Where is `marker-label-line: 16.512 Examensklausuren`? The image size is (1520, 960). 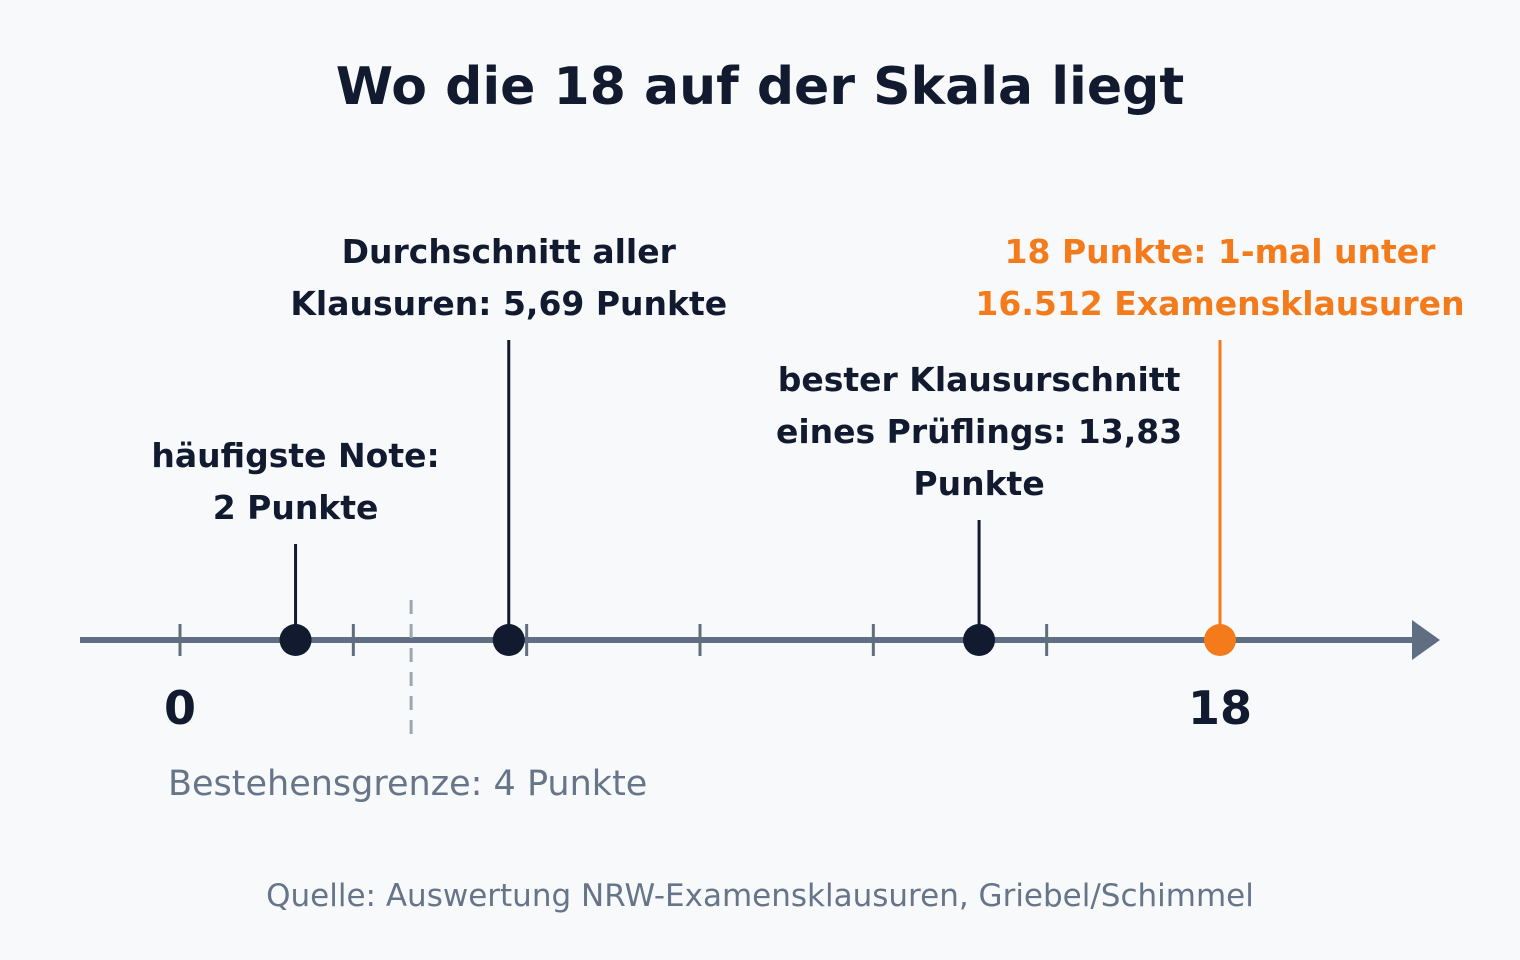
marker-label-line: 16.512 Examensklausuren is located at coordinates (1219, 303).